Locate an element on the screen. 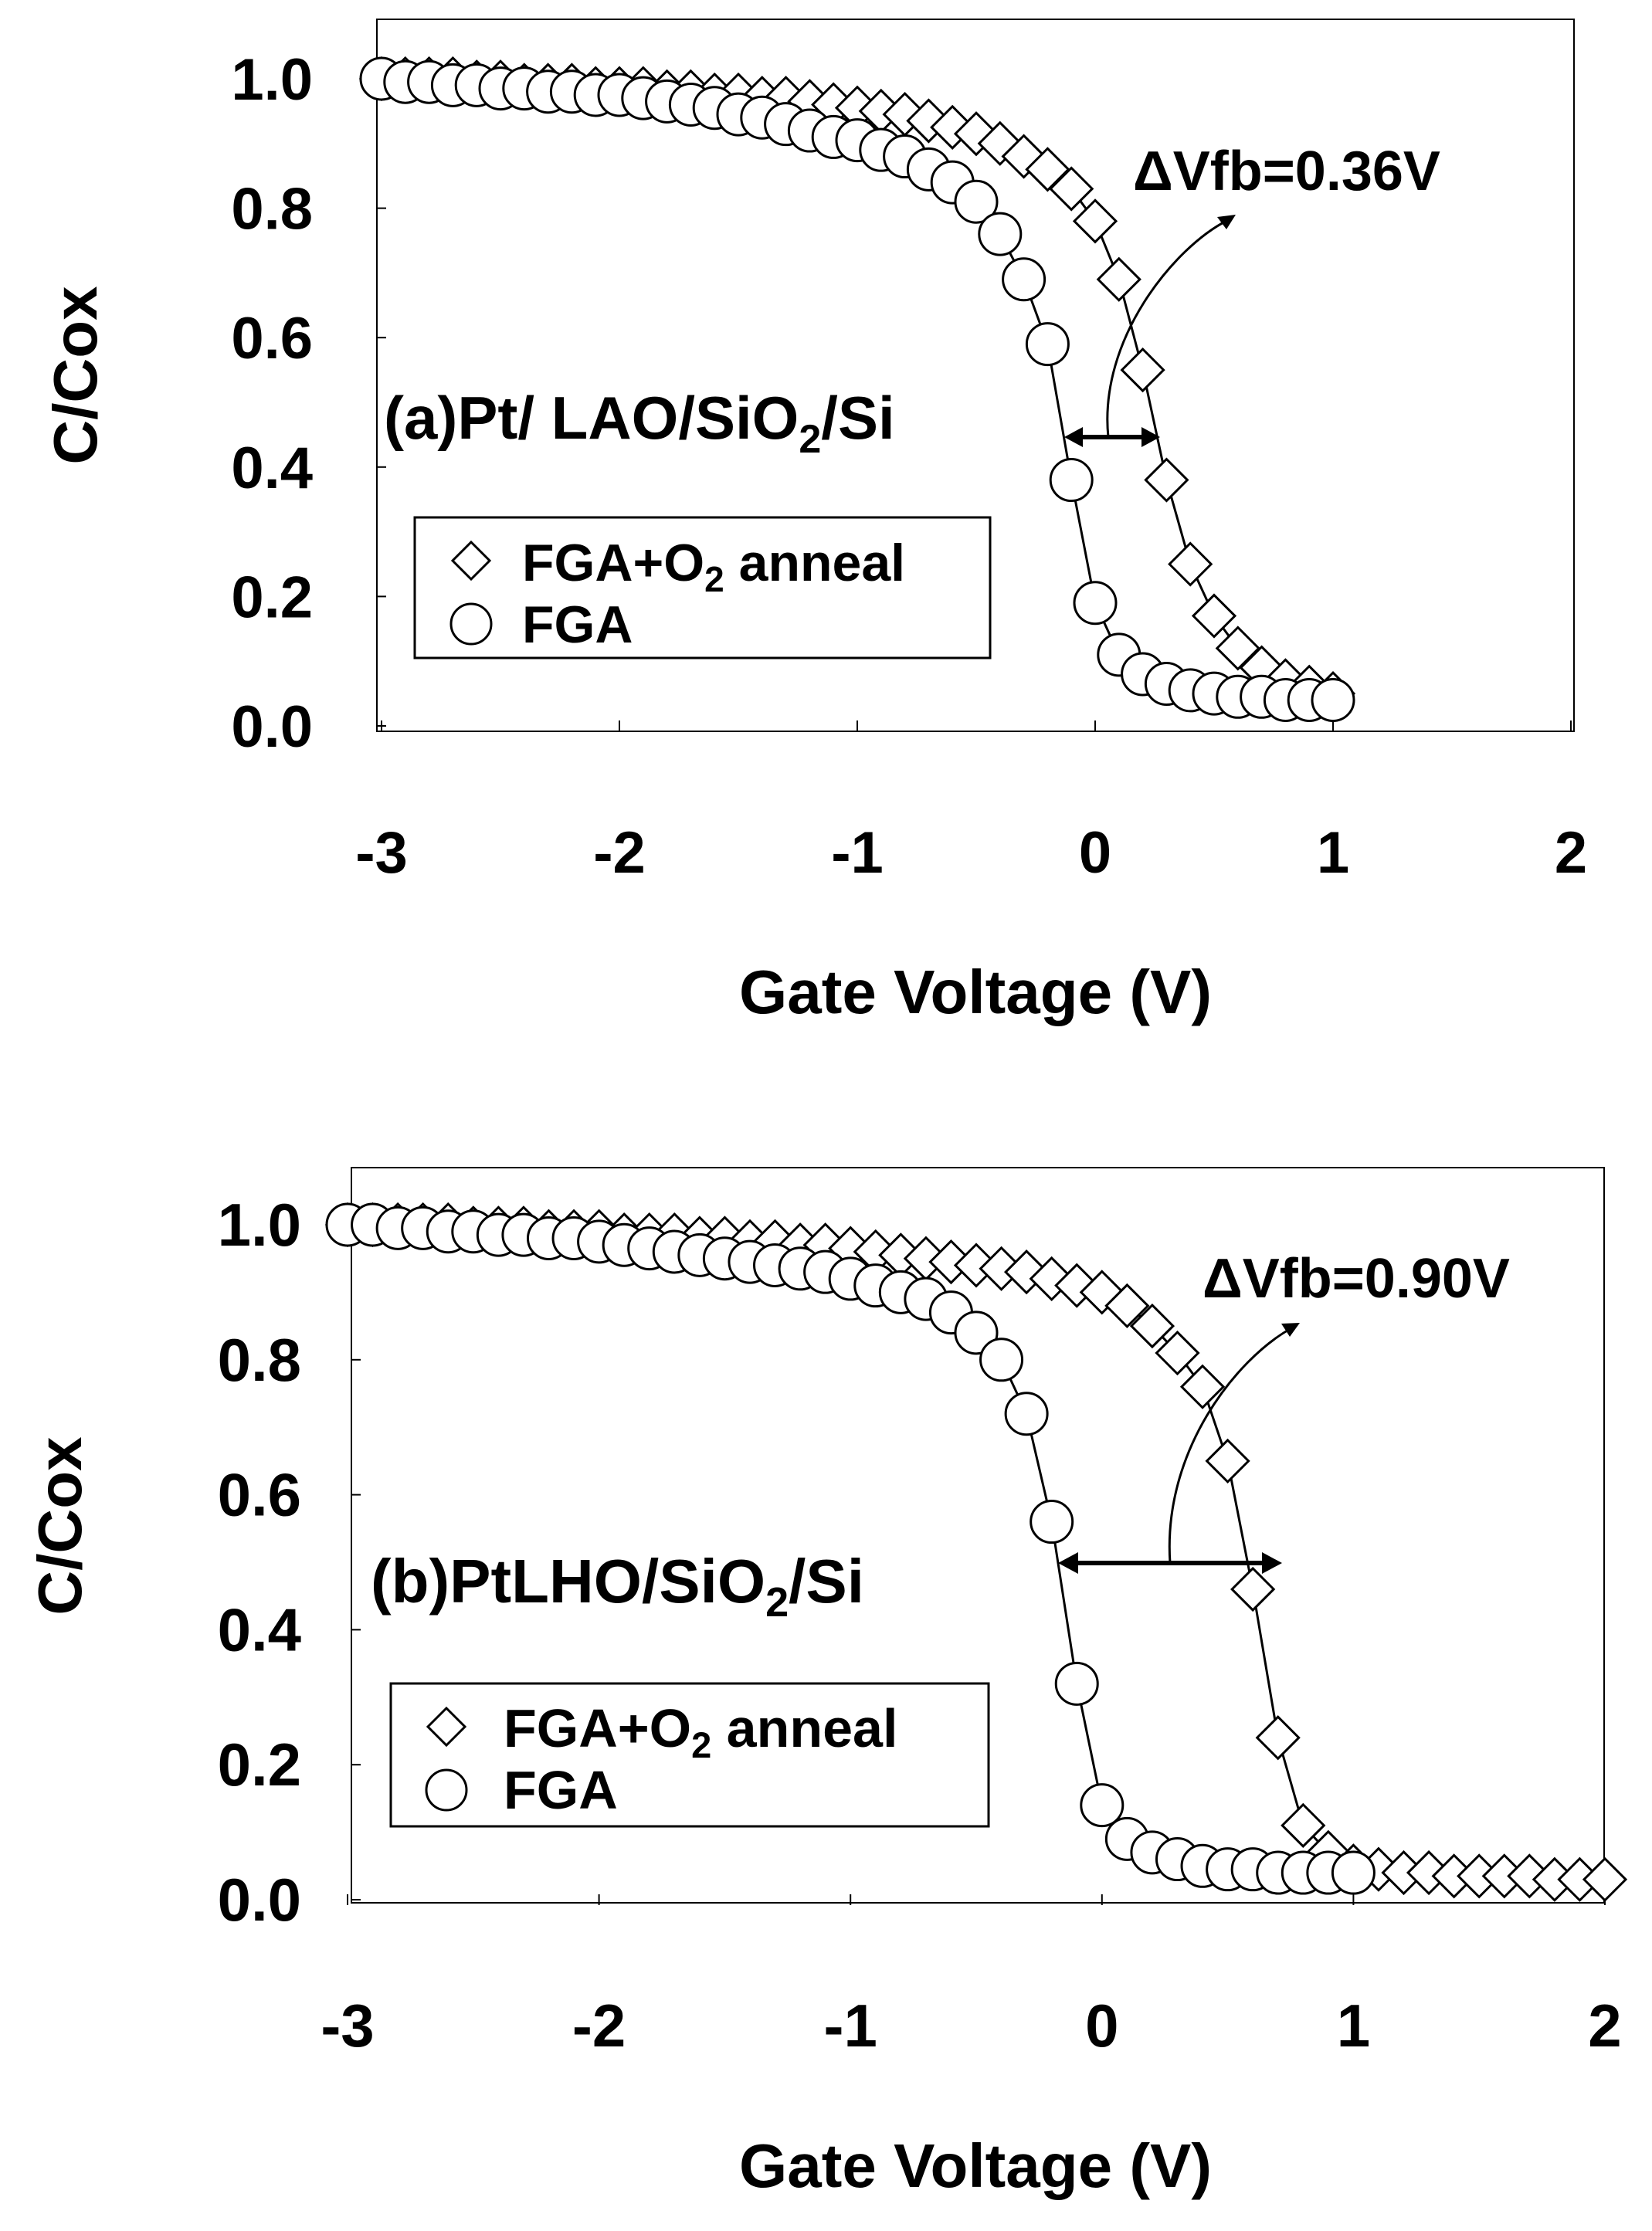 Image resolution: width=1652 pixels, height=2231 pixels. panel-label: (a)Pt/ LAO/SiO2/Si is located at coordinates (639, 423).